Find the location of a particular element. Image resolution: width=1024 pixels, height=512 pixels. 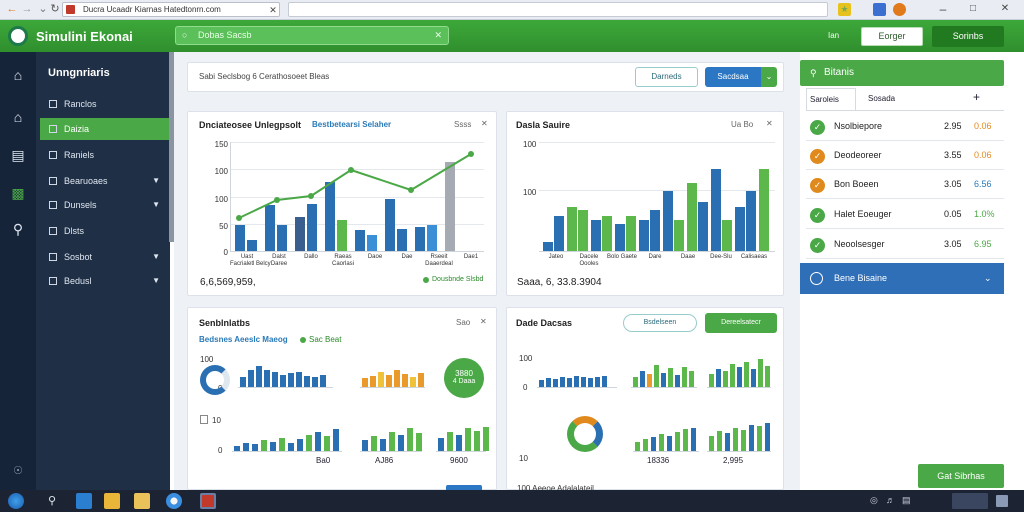

header-button-2: Sorinbs is located at coordinates (968, 36).